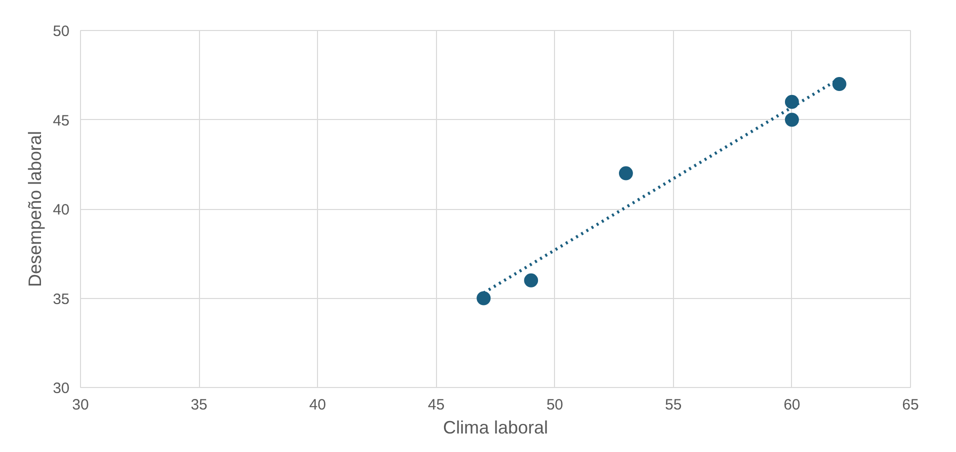 Image resolution: width=956 pixels, height=452 pixels. What do you see at coordinates (61, 388) in the screenshot?
I see `y-tick-label: 30` at bounding box center [61, 388].